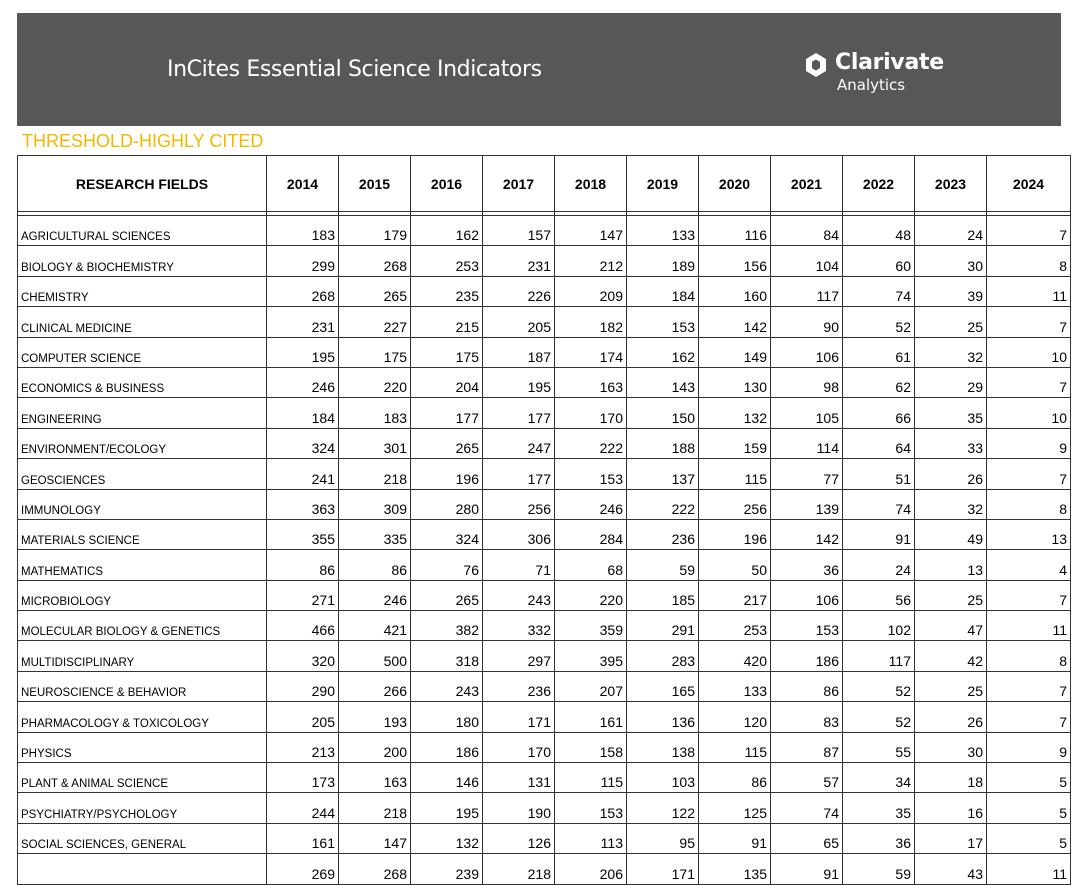  What do you see at coordinates (374, 717) in the screenshot?
I see `threshold-value-cell: 193` at bounding box center [374, 717].